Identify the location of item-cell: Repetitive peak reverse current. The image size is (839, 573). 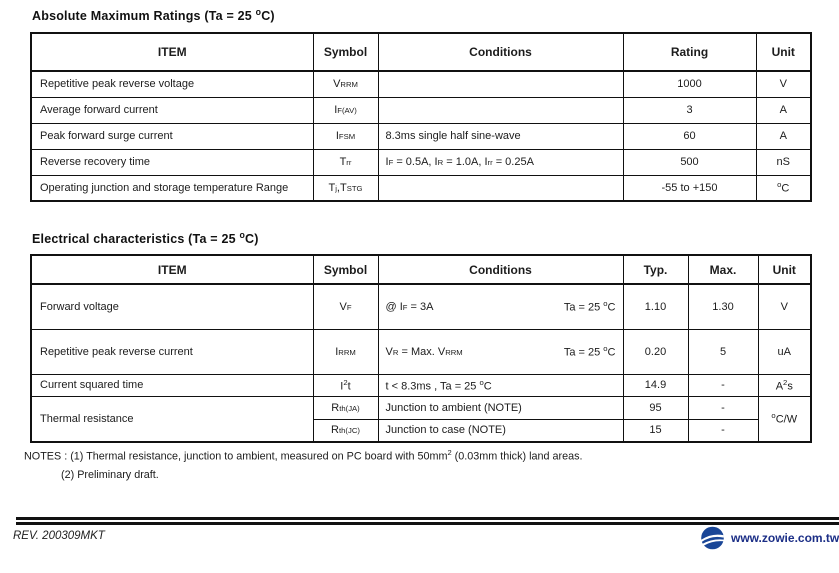
(172, 351).